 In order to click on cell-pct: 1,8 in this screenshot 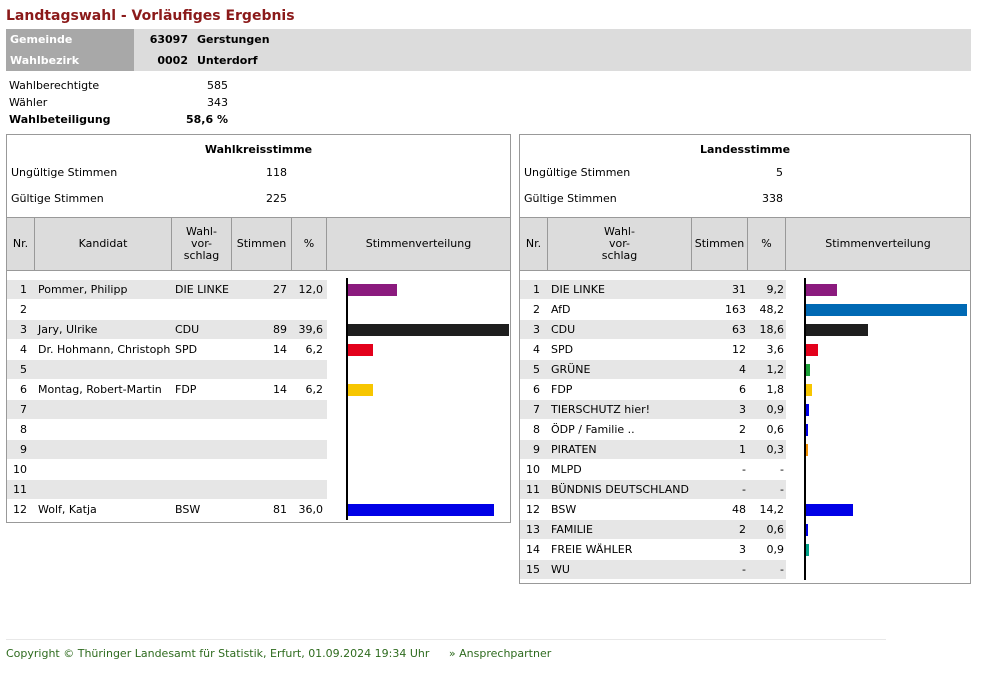, I will do `click(775, 389)`.